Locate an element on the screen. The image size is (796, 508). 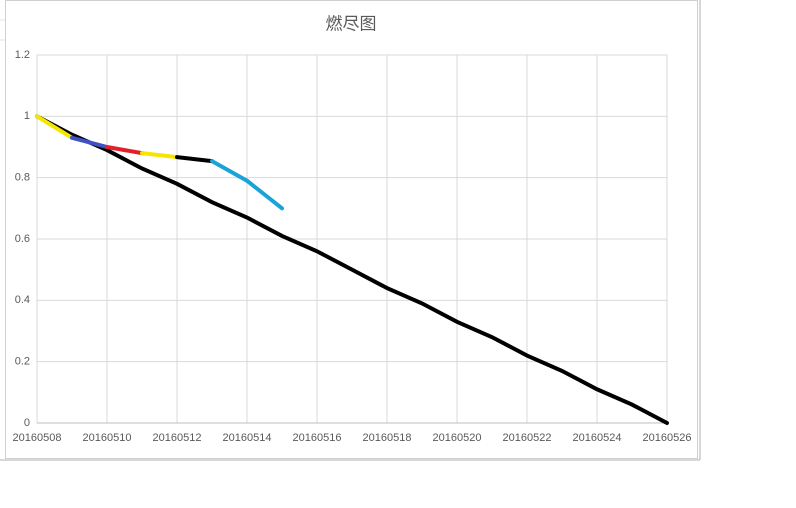
x-tick-label: 20160512 is located at coordinates (177, 438).